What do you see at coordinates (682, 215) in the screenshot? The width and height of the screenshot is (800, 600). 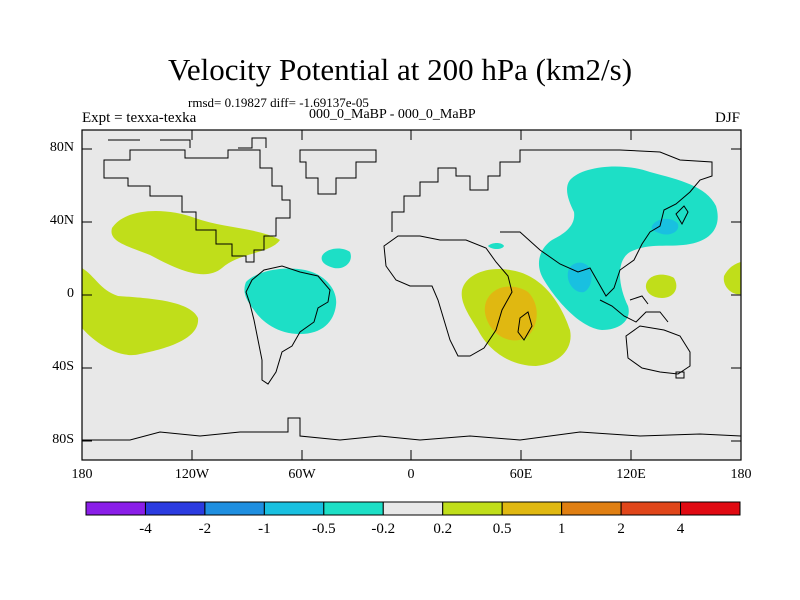 I see `coast-japan` at bounding box center [682, 215].